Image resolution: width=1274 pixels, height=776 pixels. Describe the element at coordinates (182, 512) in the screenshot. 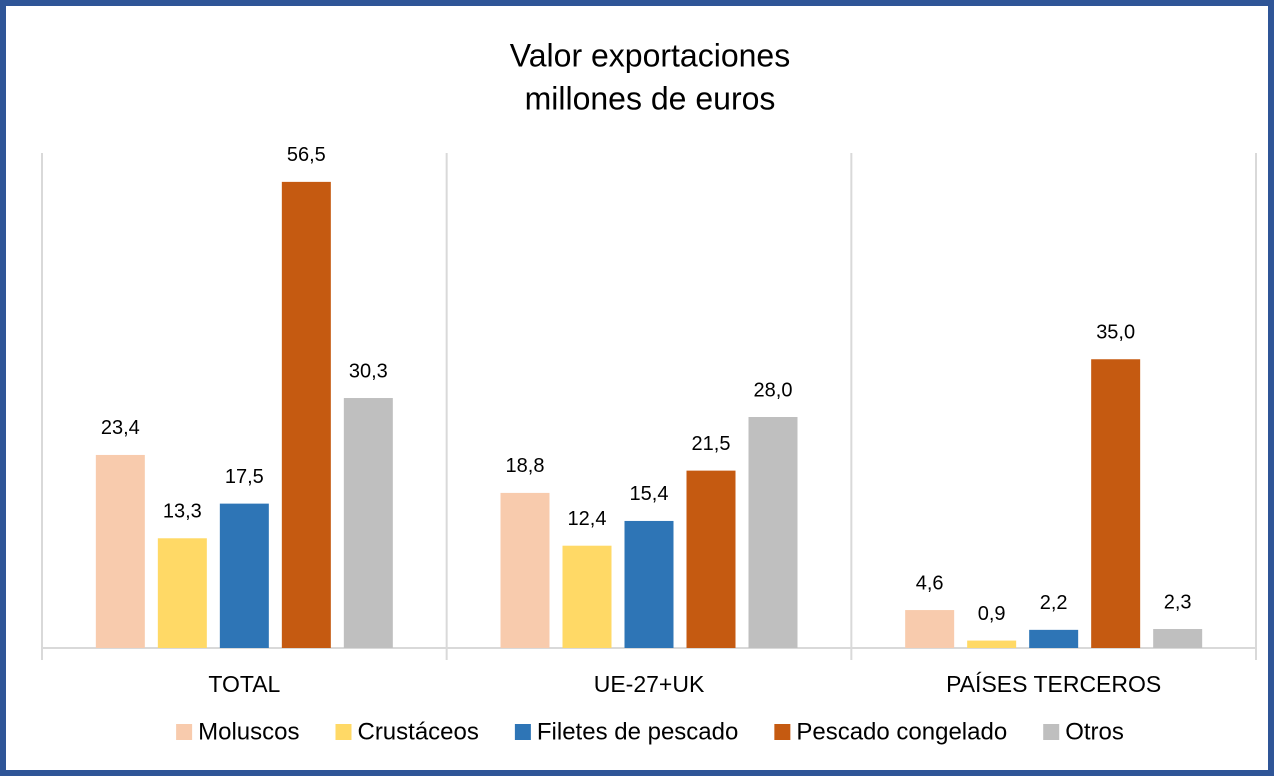

I see `data-label: 13,3` at that location.